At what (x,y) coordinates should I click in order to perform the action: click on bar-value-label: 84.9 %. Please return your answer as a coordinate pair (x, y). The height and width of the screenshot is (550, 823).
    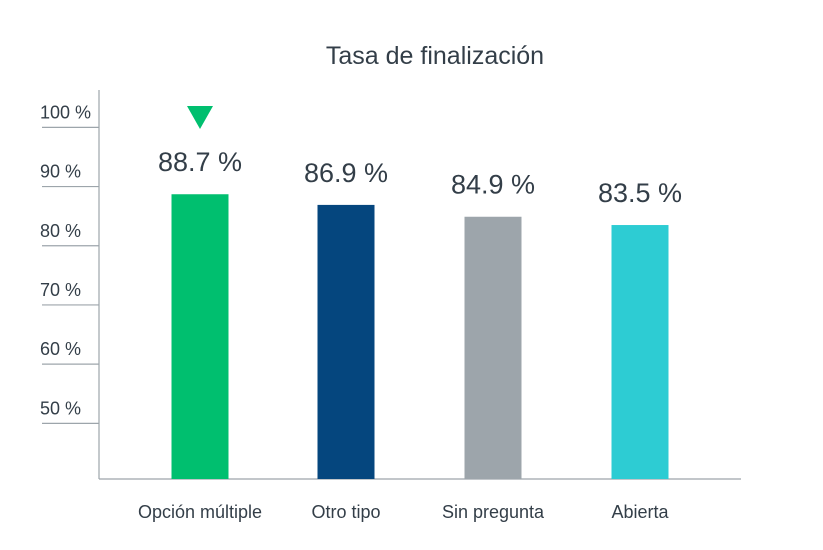
    Looking at the image, I should click on (493, 185).